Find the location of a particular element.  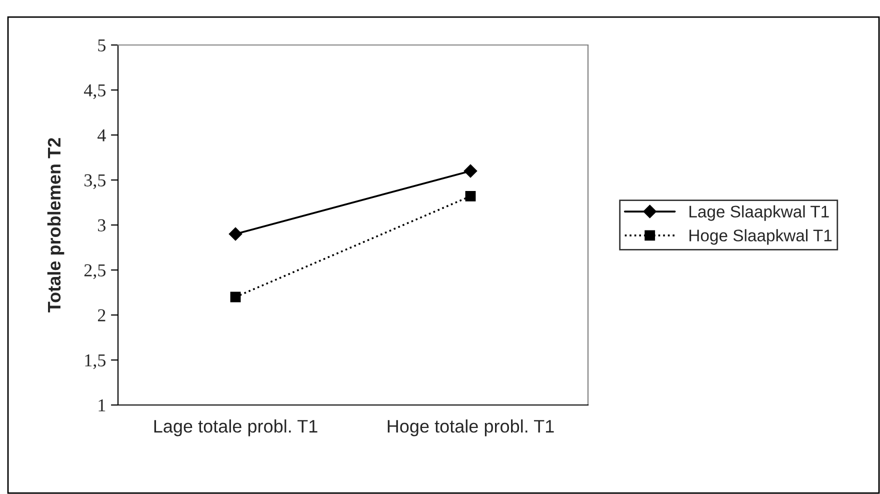

legend-label: Hoge Slaapkwal T1 is located at coordinates (761, 237).